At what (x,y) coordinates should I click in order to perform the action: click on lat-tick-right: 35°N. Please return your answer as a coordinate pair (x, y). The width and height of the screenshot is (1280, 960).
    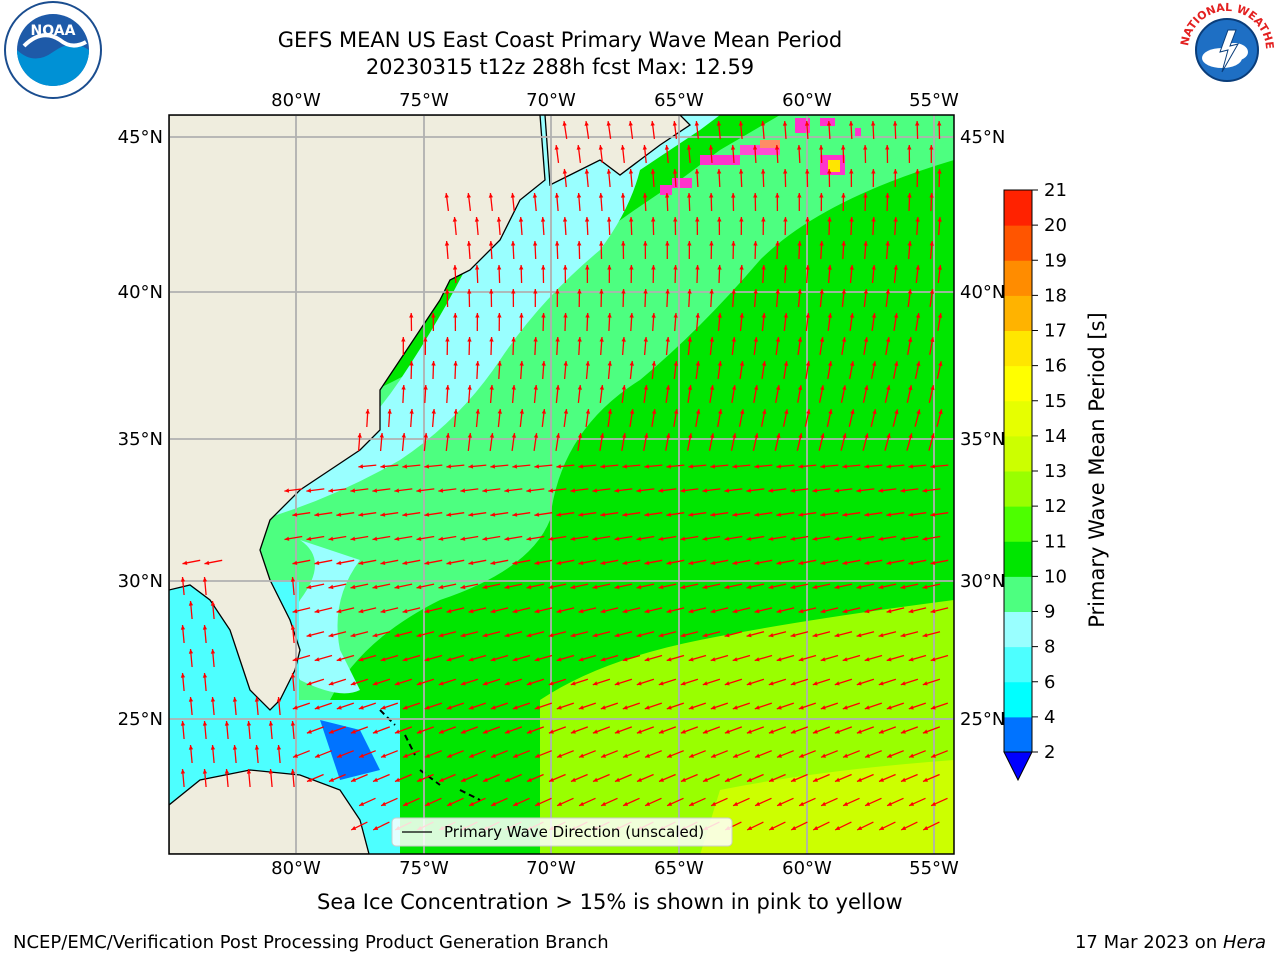
    Looking at the image, I should click on (982, 439).